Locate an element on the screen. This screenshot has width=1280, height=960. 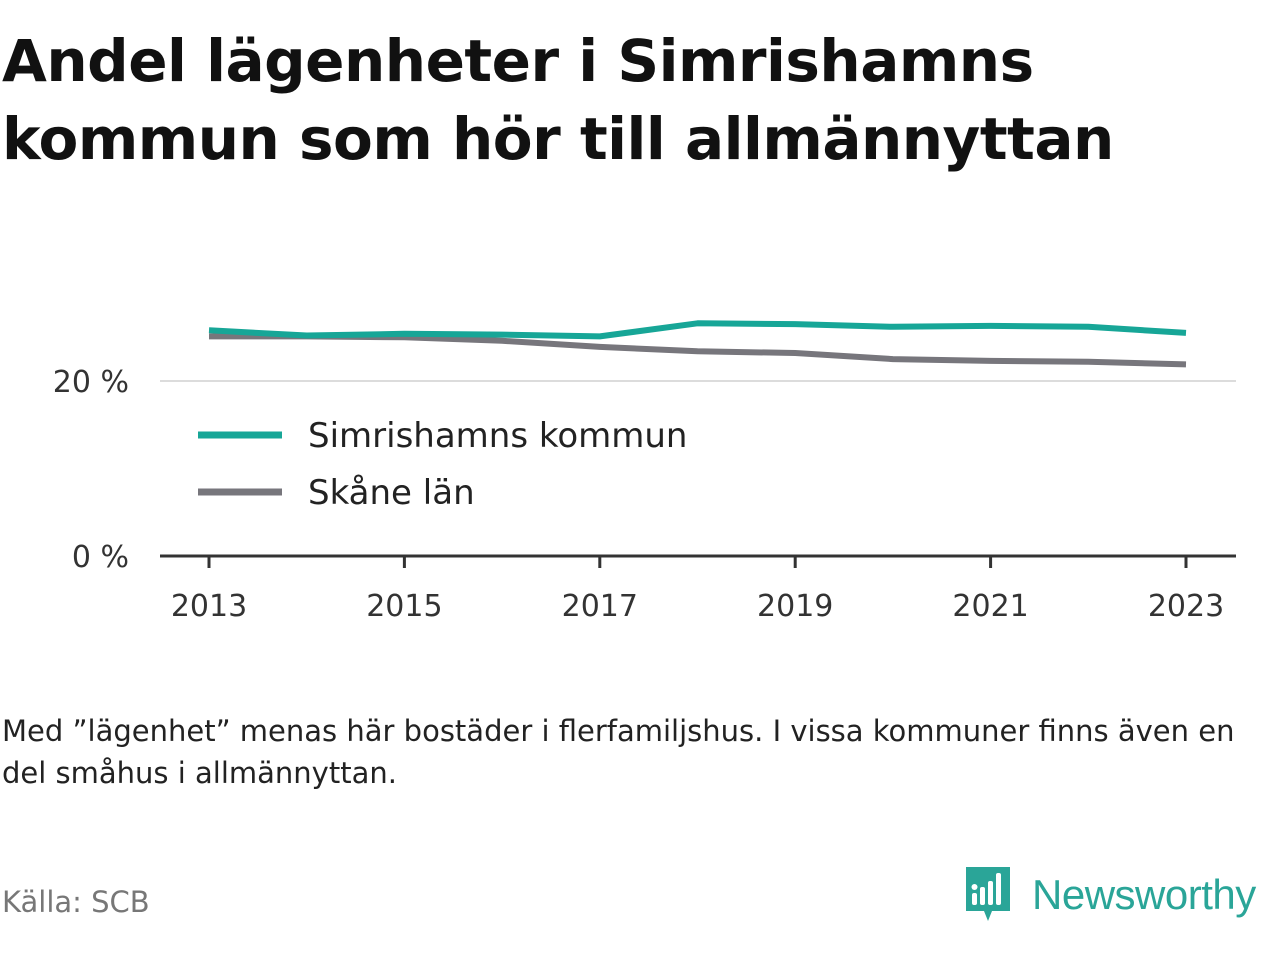
y-tick-label: 20 % is located at coordinates (91, 382).